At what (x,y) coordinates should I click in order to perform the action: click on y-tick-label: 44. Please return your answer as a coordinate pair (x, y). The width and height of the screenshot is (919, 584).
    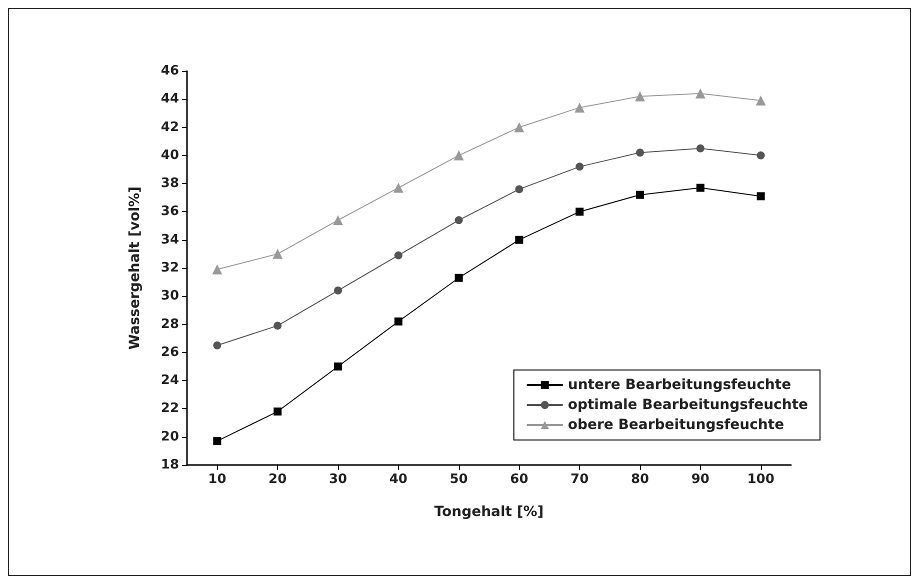
    Looking at the image, I should click on (169, 99).